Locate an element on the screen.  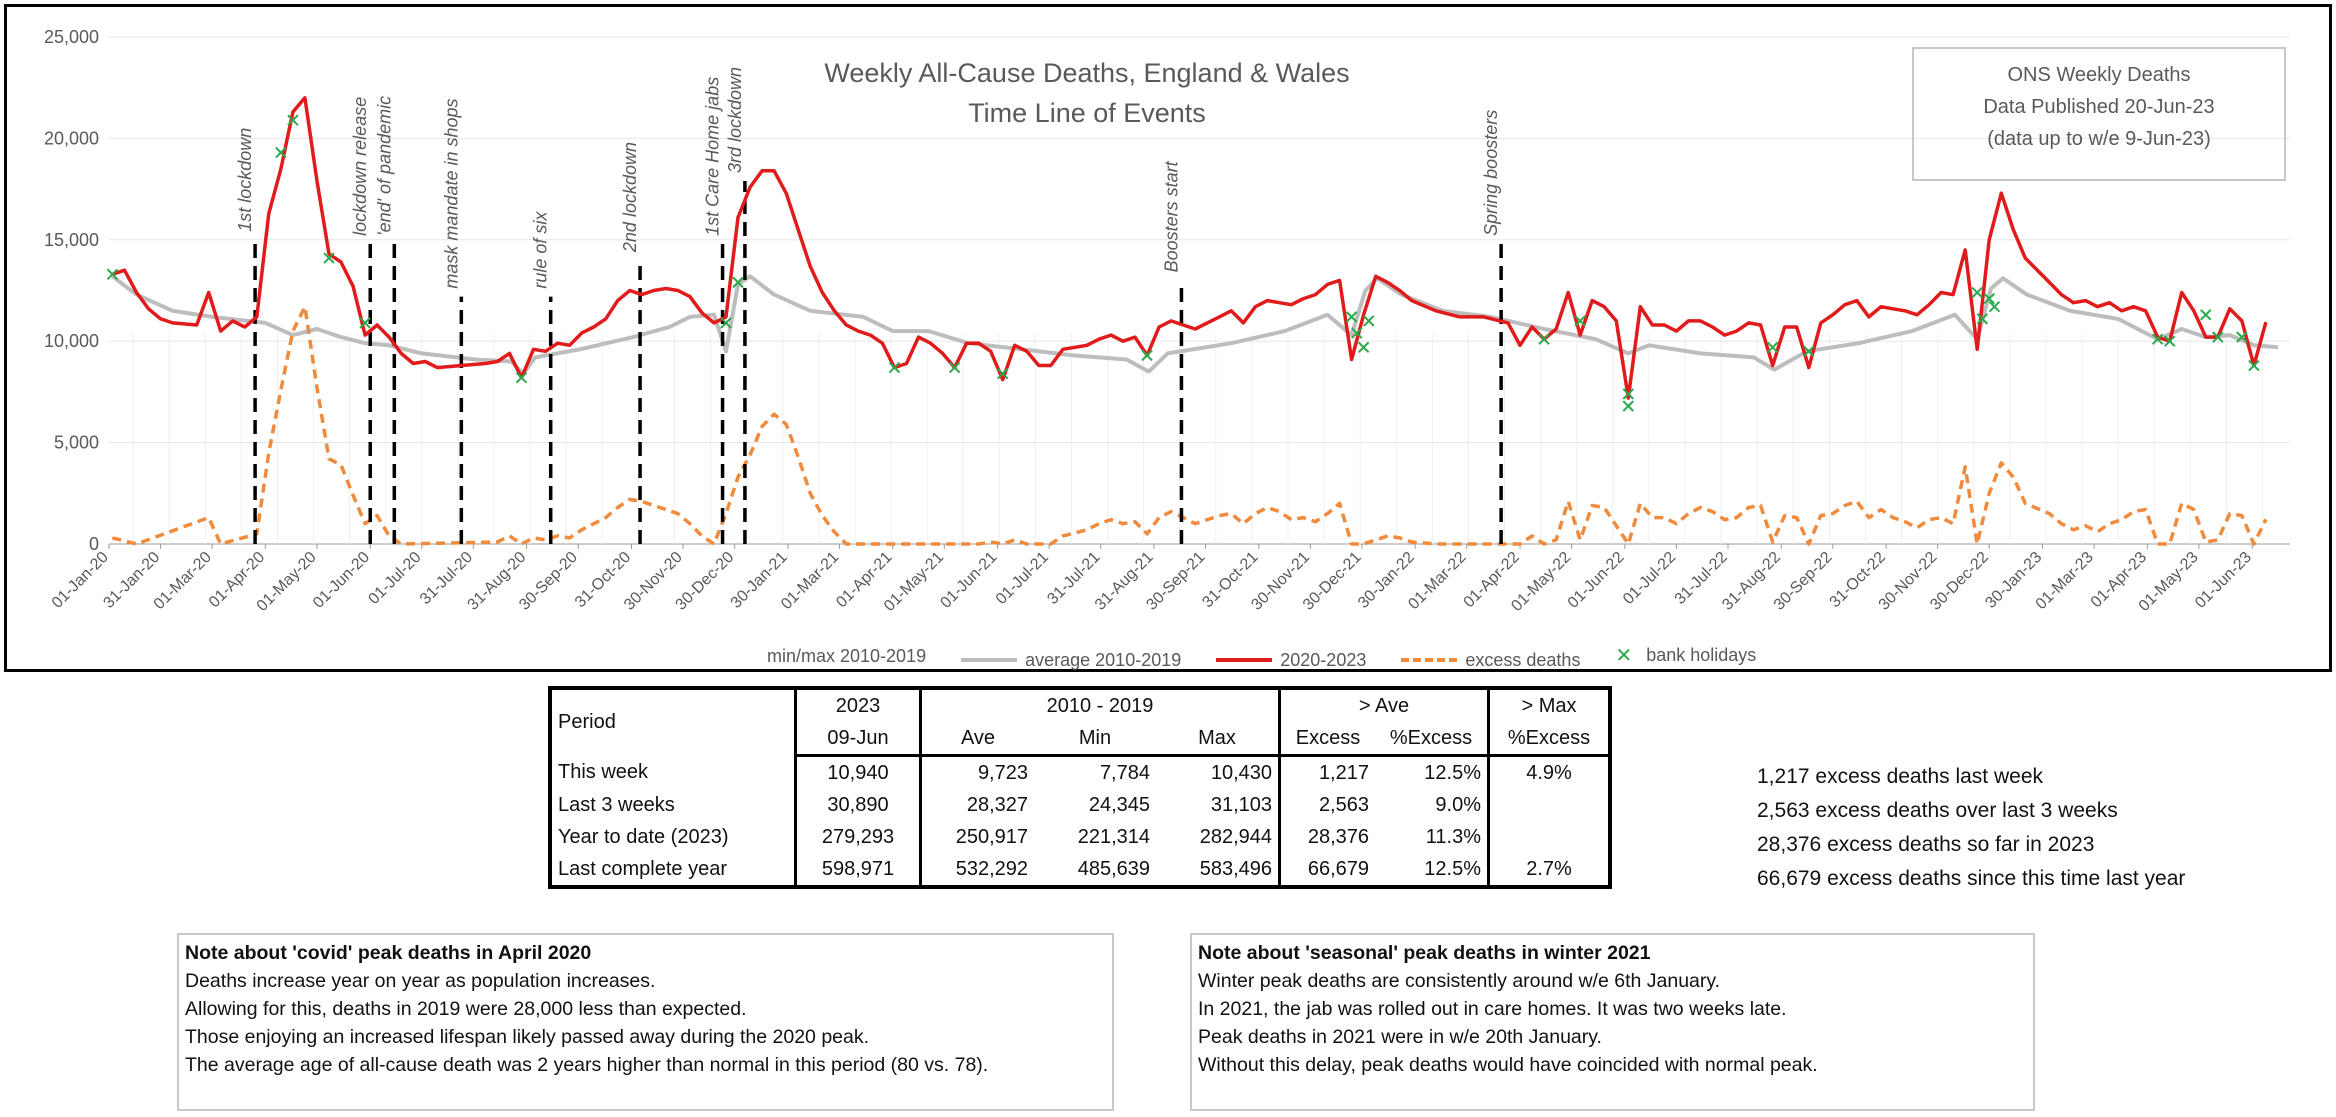
cell-value: 221,314 is located at coordinates (1113, 836).